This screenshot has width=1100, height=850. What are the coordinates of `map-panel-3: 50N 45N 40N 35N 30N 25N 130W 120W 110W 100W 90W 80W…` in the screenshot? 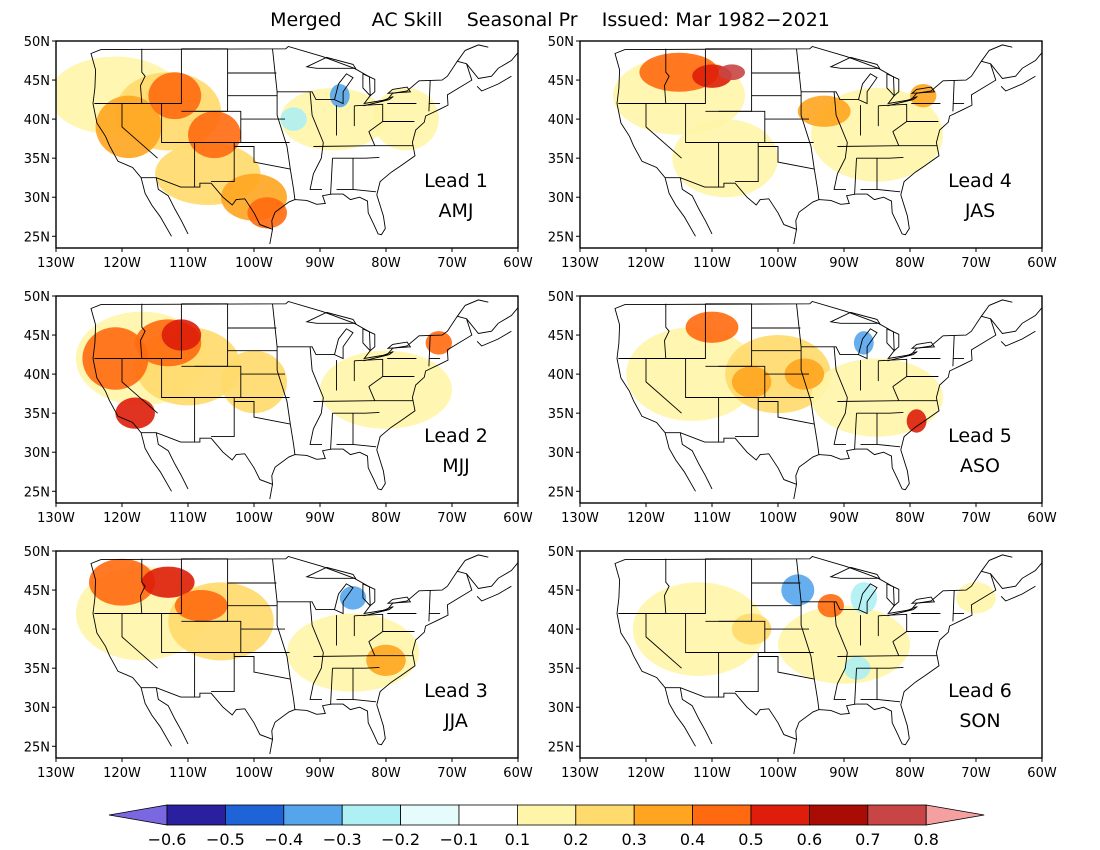 It's located at (278, 663).